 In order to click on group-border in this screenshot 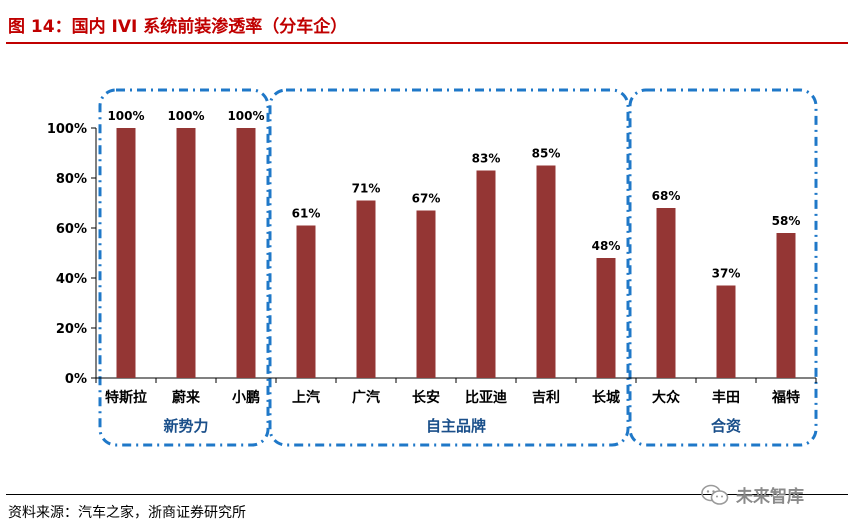, I will do `click(184, 267)`.